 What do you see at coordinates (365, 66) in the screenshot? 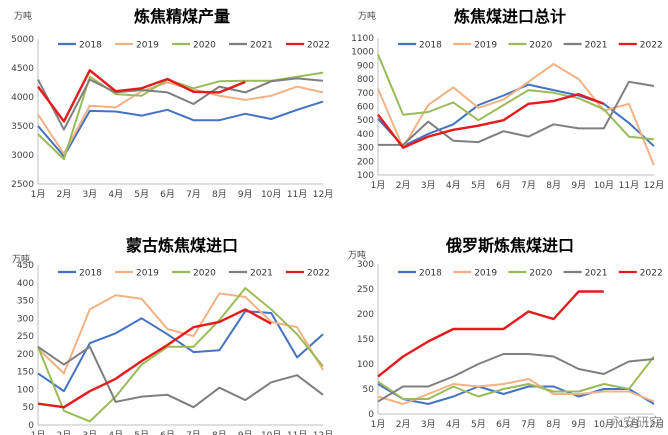
I see `y-tick-label: 900` at bounding box center [365, 66].